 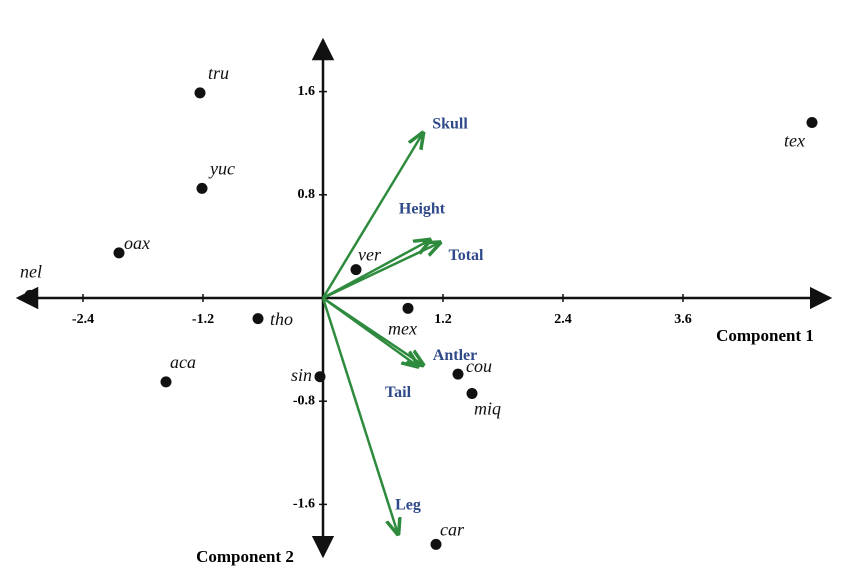 What do you see at coordinates (307, 194) in the screenshot?
I see `y-tick-label: 0.8` at bounding box center [307, 194].